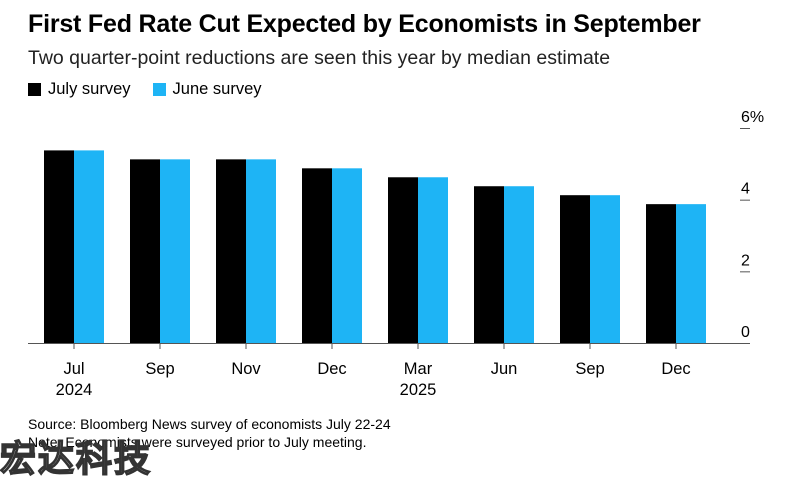  What do you see at coordinates (89, 89) in the screenshot?
I see `legend-label-july: July survey` at bounding box center [89, 89].